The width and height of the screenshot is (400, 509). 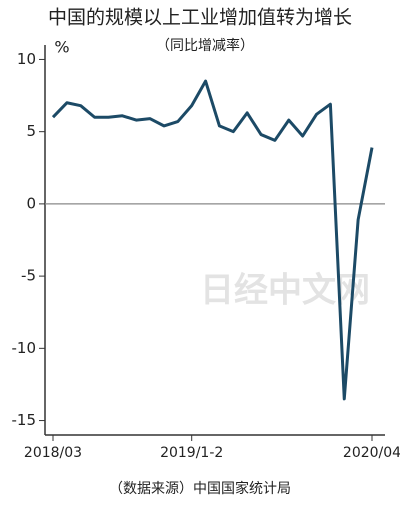 What do you see at coordinates (61, 47) in the screenshot?
I see `y-unit: %` at bounding box center [61, 47].